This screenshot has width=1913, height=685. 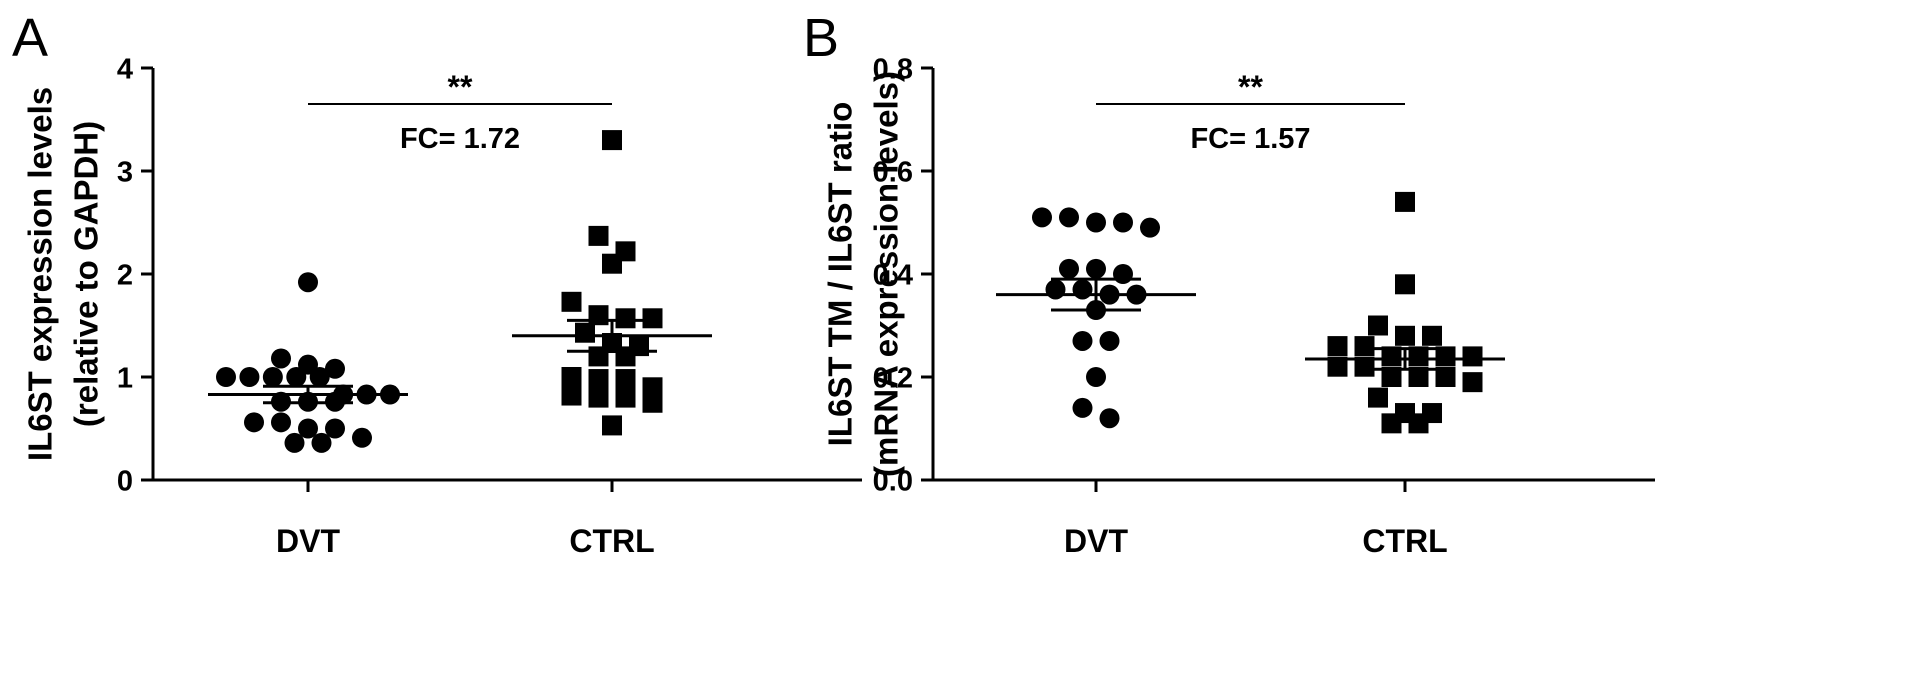 What do you see at coordinates (40, 274) in the screenshot?
I see `y-axis-title: IL6ST expression levels` at bounding box center [40, 274].